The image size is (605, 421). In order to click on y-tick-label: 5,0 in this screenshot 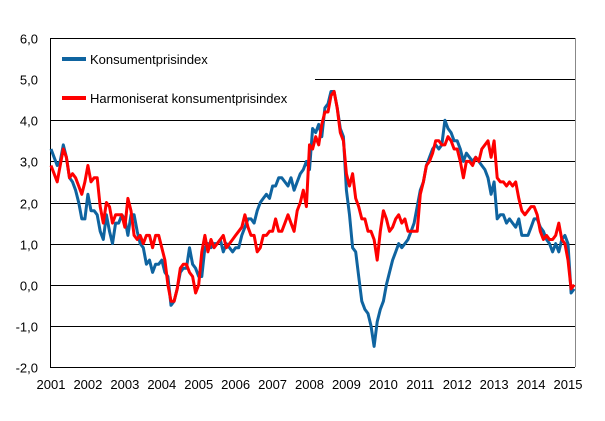, I will do `click(29, 80)`.